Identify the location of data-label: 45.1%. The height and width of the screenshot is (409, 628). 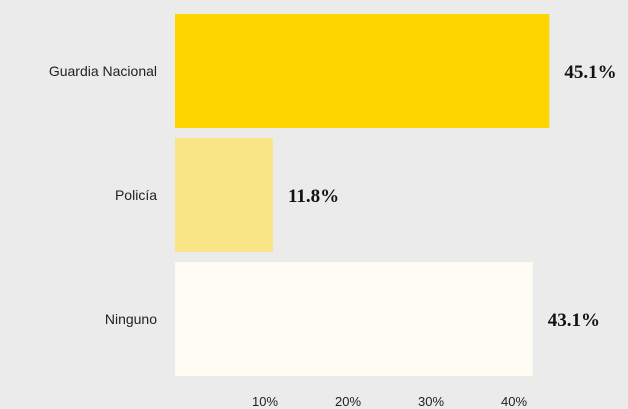
(590, 72).